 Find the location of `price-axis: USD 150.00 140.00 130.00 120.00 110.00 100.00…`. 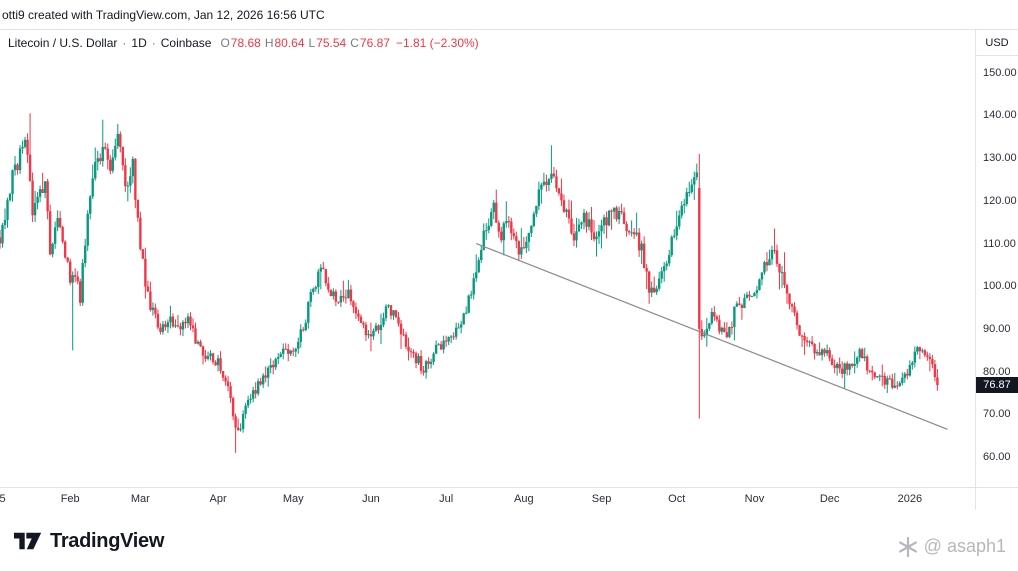

price-axis: USD 150.00 140.00 130.00 120.00 110.00 100.00… is located at coordinates (996, 270).